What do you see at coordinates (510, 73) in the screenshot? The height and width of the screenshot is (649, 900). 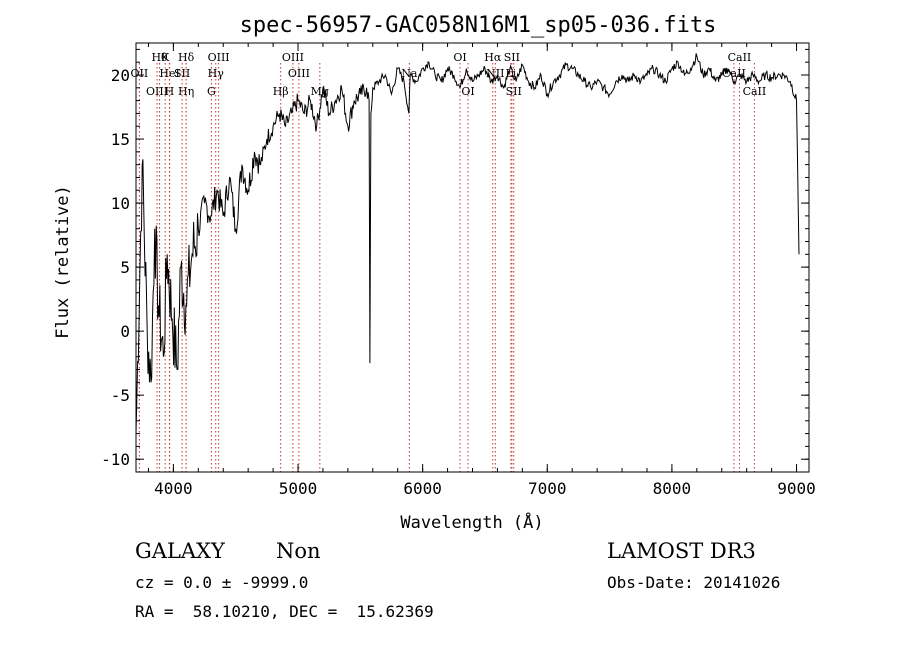 I see `line-label-22: Li` at bounding box center [510, 73].